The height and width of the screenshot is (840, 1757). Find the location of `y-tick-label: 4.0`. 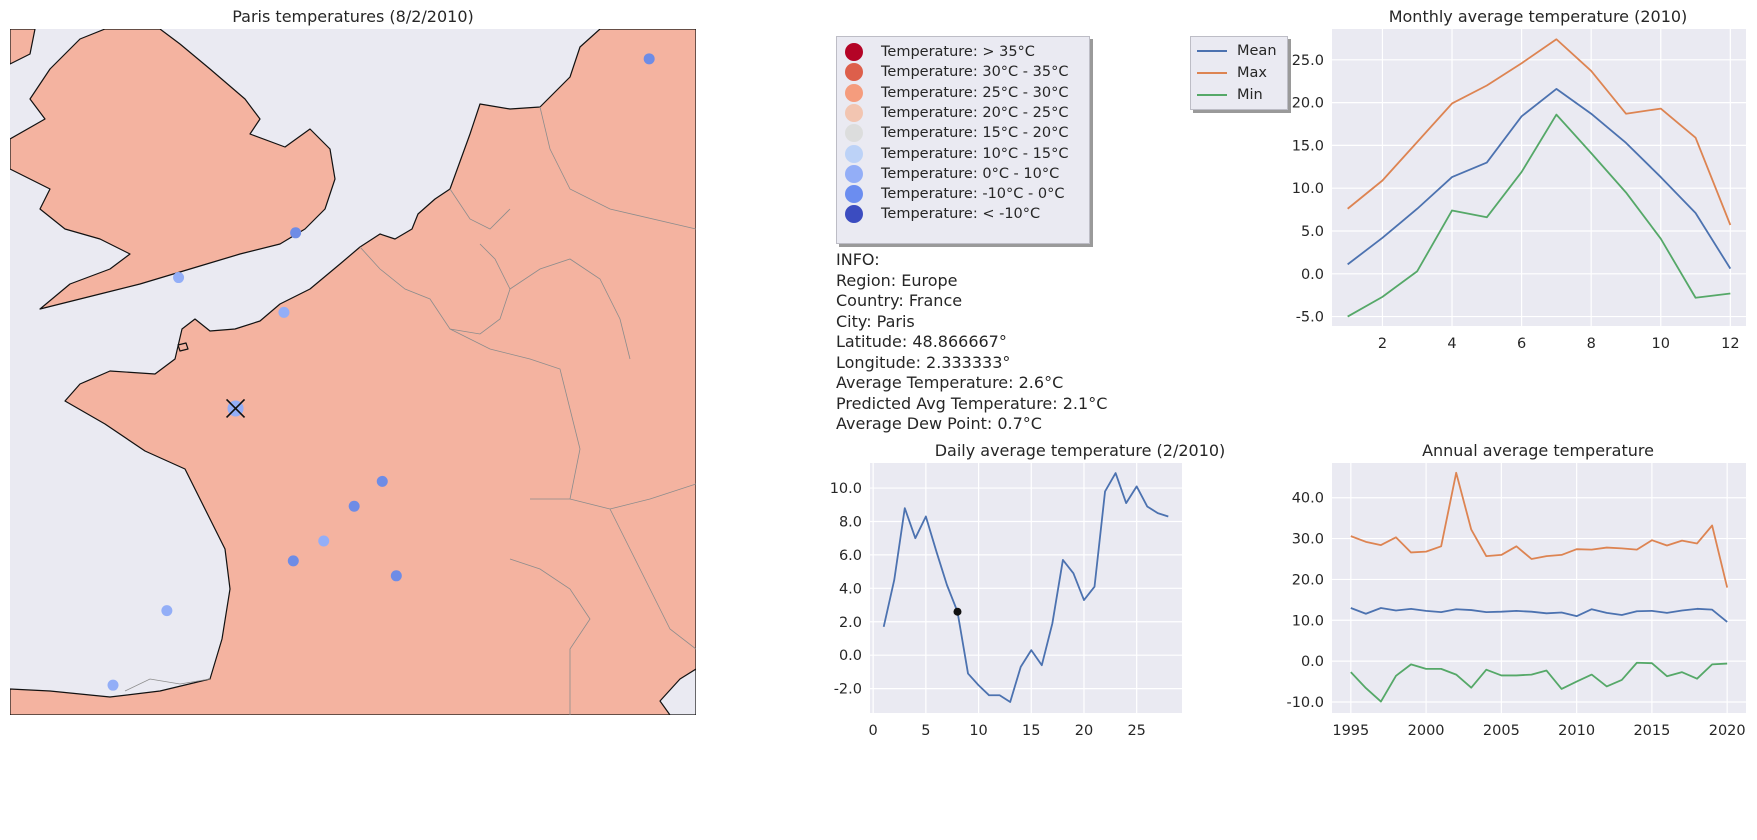

y-tick-label: 4.0 is located at coordinates (850, 589).